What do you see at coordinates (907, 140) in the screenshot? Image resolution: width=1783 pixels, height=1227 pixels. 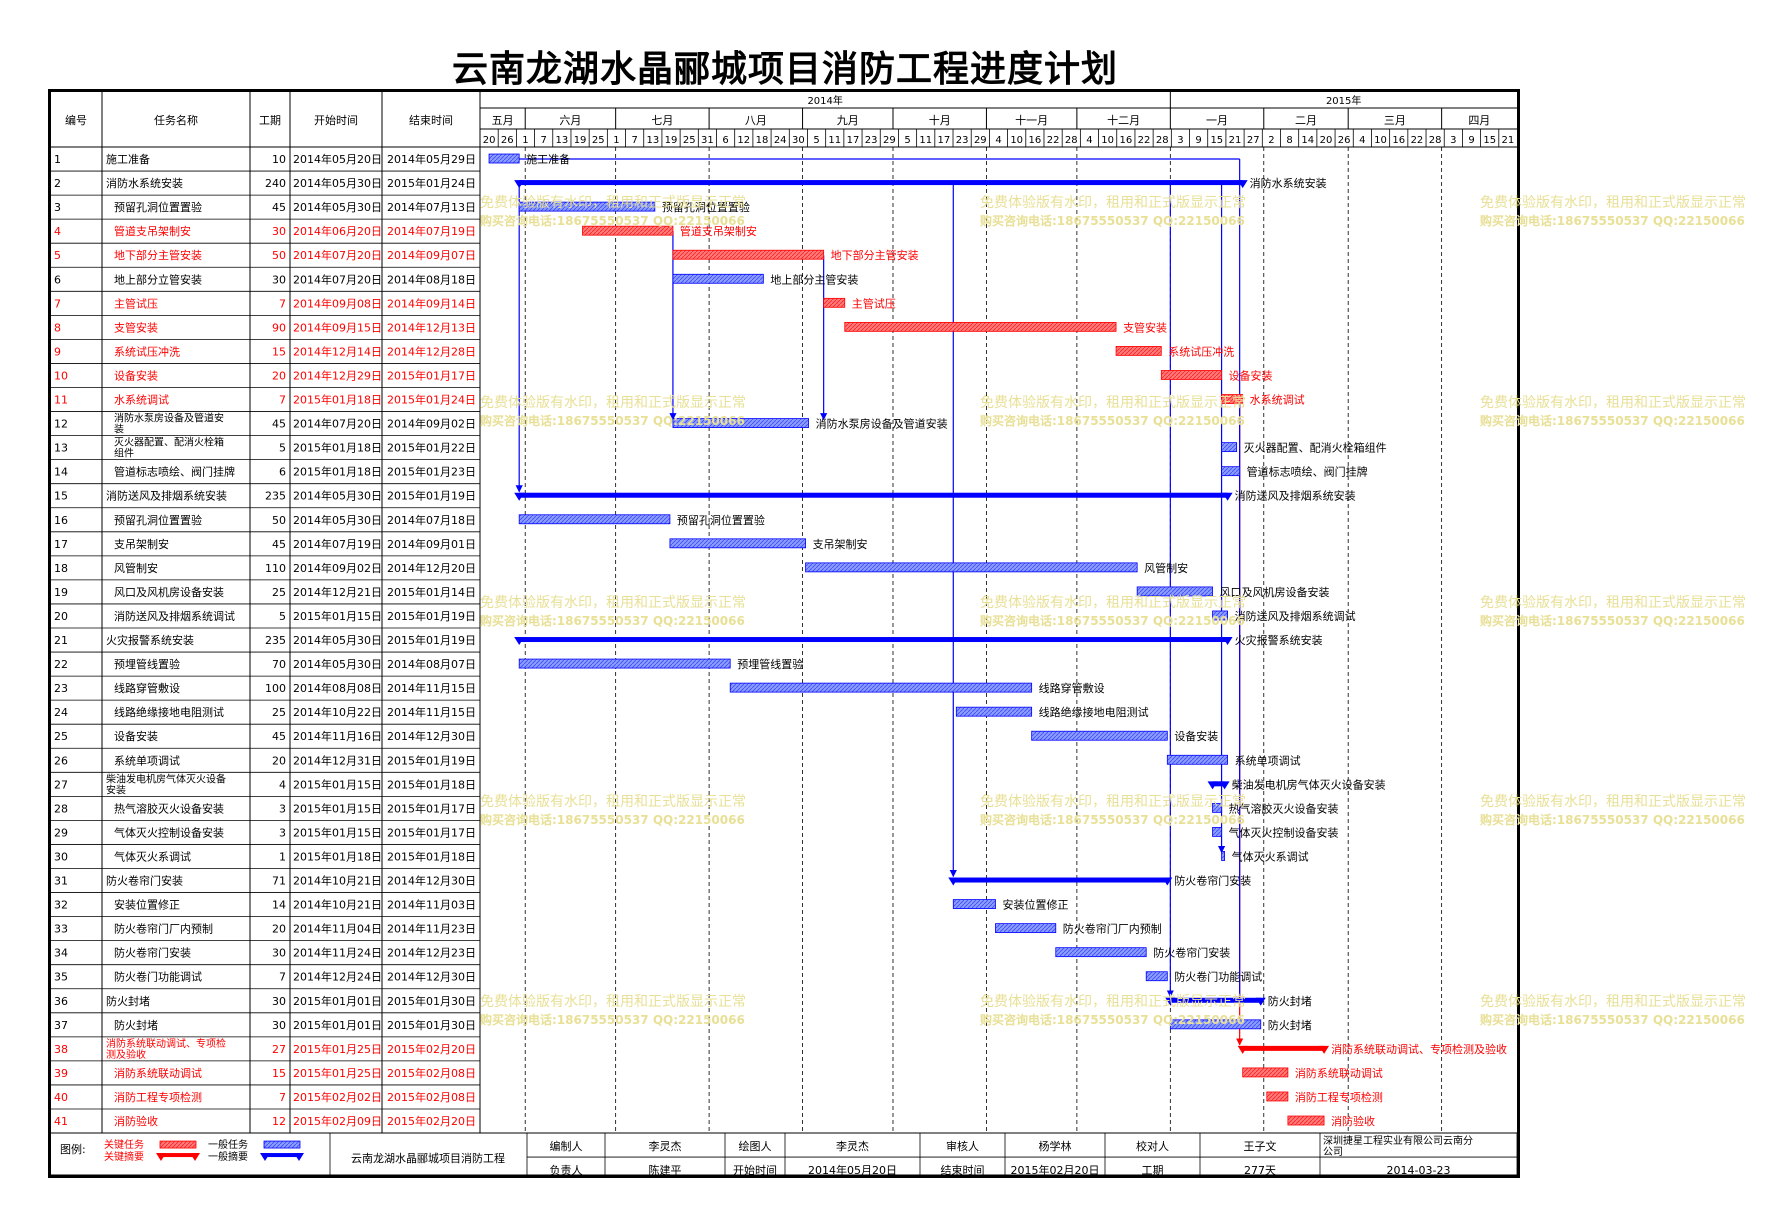 I see `week-tick-label: 5` at bounding box center [907, 140].